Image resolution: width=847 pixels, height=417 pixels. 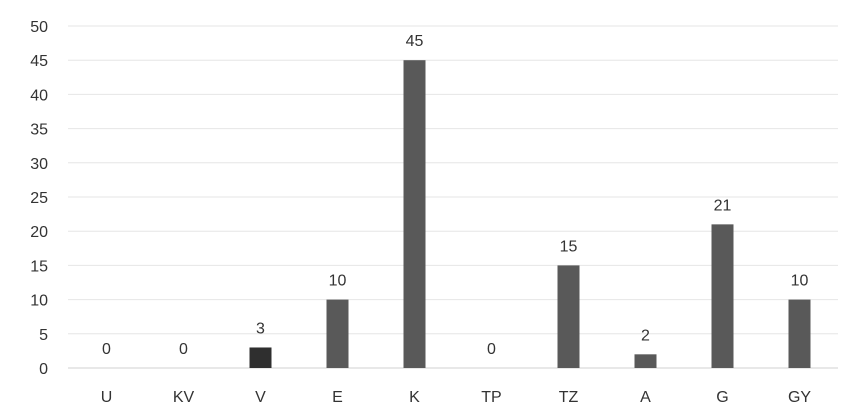 I want to click on y-tick-label: 40, so click(x=39, y=95).